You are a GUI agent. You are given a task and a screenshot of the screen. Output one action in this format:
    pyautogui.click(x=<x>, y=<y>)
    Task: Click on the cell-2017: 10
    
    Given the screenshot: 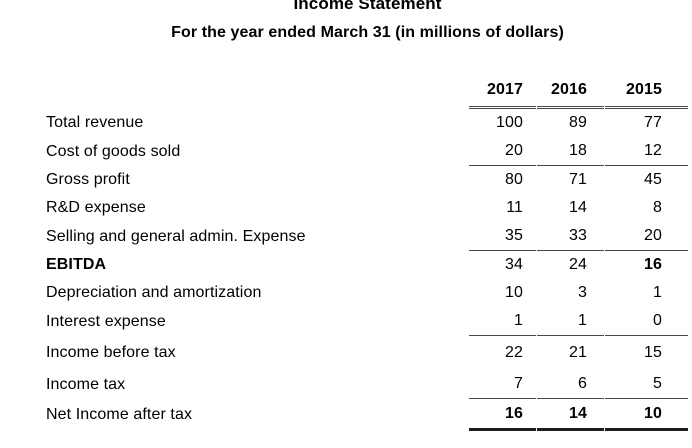 What is the action you would take?
    pyautogui.click(x=514, y=292)
    